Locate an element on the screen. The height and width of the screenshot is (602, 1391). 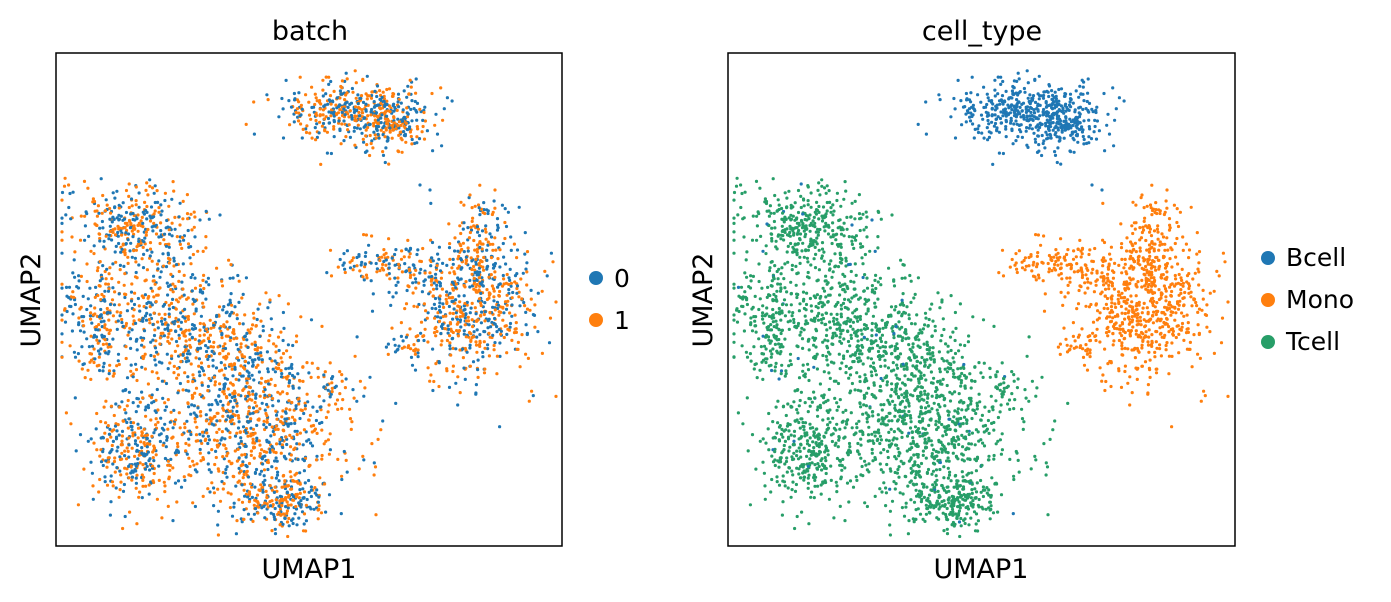
legend-label-1: 1 is located at coordinates (622, 320).